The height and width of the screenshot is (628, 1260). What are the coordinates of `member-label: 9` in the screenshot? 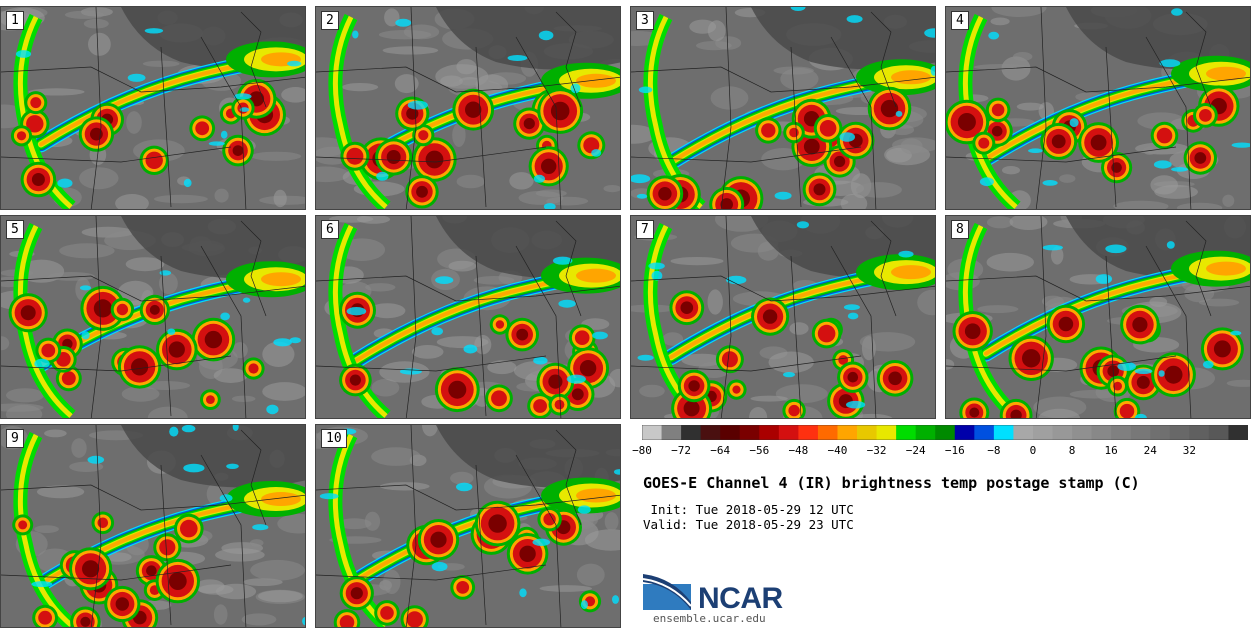 It's located at (15, 438).